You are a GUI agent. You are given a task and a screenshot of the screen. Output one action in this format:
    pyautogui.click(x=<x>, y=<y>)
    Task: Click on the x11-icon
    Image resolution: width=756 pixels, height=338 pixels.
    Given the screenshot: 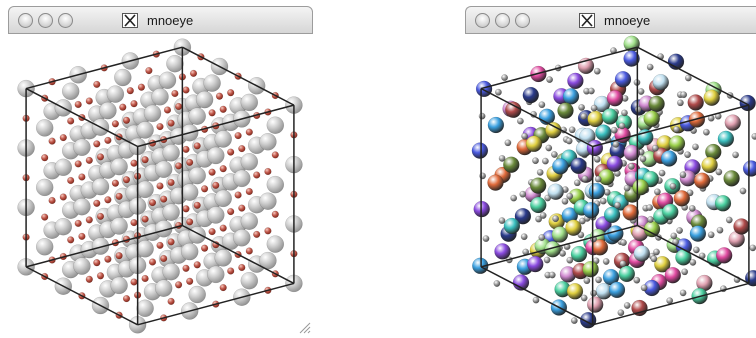 What is the action you would take?
    pyautogui.click(x=130, y=20)
    